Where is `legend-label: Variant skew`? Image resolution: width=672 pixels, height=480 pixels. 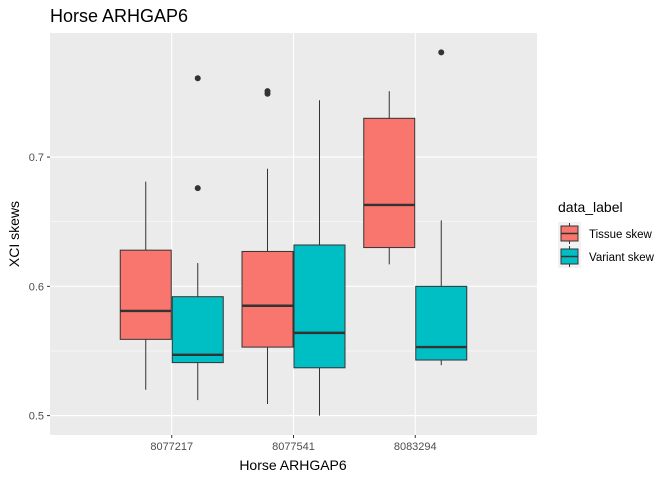 legend-label: Variant skew is located at coordinates (622, 258).